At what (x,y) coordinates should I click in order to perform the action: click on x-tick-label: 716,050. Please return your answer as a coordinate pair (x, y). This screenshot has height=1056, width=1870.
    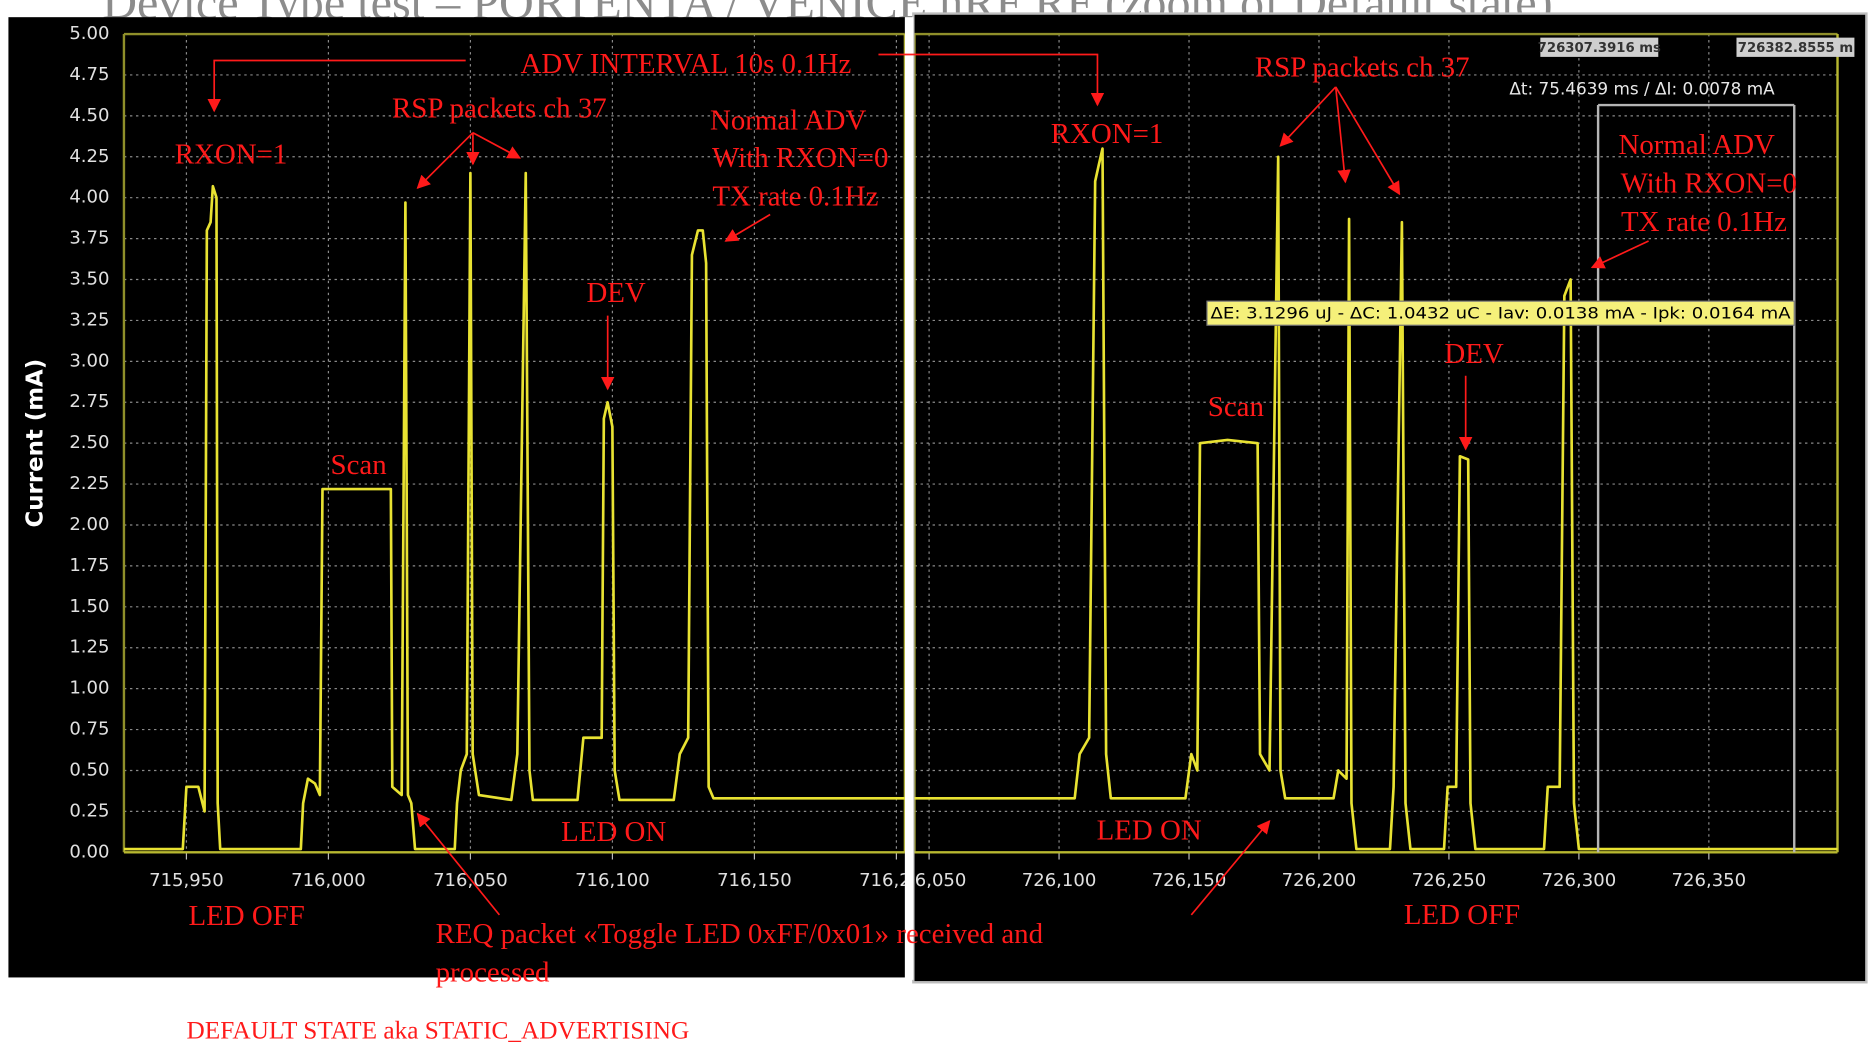
    Looking at the image, I should click on (470, 880).